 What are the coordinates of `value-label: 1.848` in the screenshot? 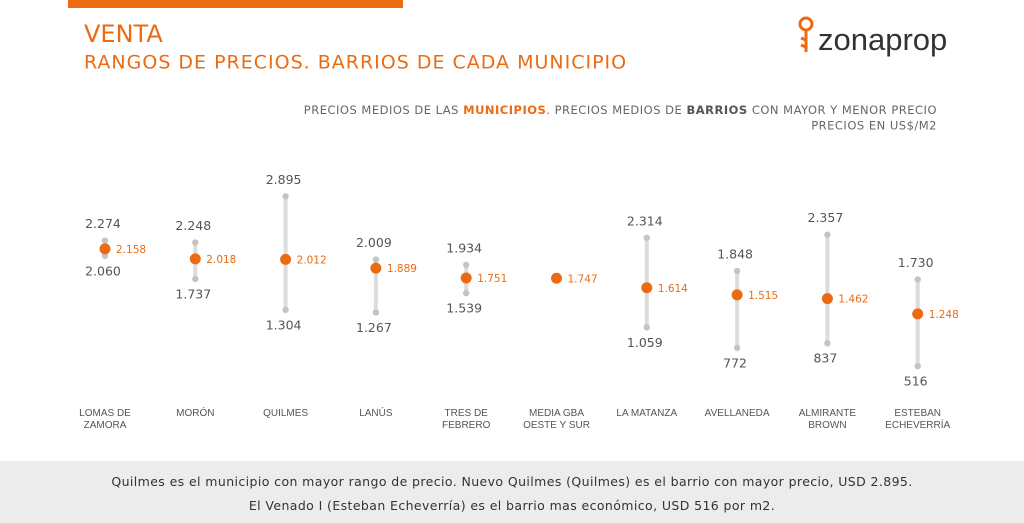 It's located at (735, 254).